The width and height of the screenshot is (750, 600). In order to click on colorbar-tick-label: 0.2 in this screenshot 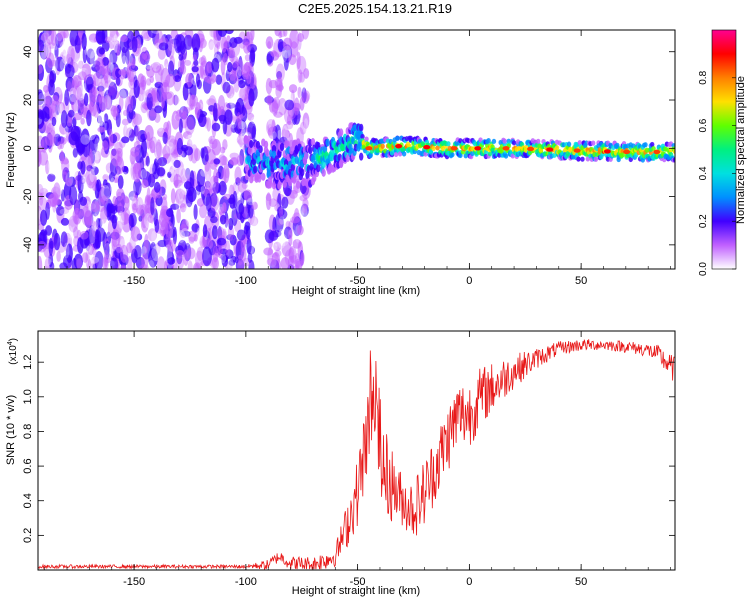, I will do `click(703, 221)`.